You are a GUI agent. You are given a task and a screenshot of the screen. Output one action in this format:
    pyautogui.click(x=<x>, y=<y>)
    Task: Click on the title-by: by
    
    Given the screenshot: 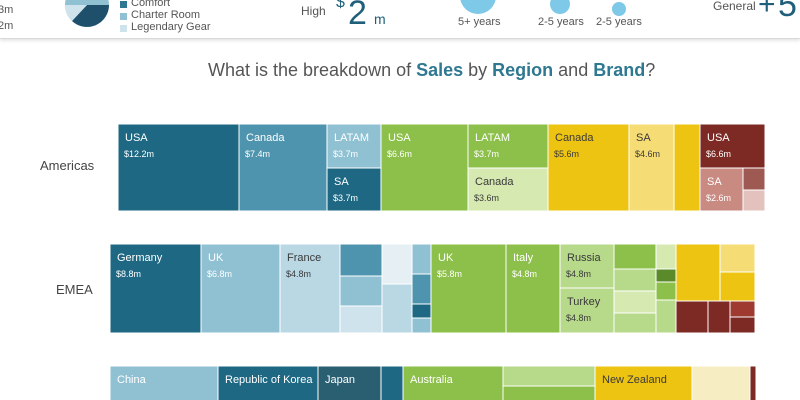 What is the action you would take?
    pyautogui.click(x=478, y=70)
    